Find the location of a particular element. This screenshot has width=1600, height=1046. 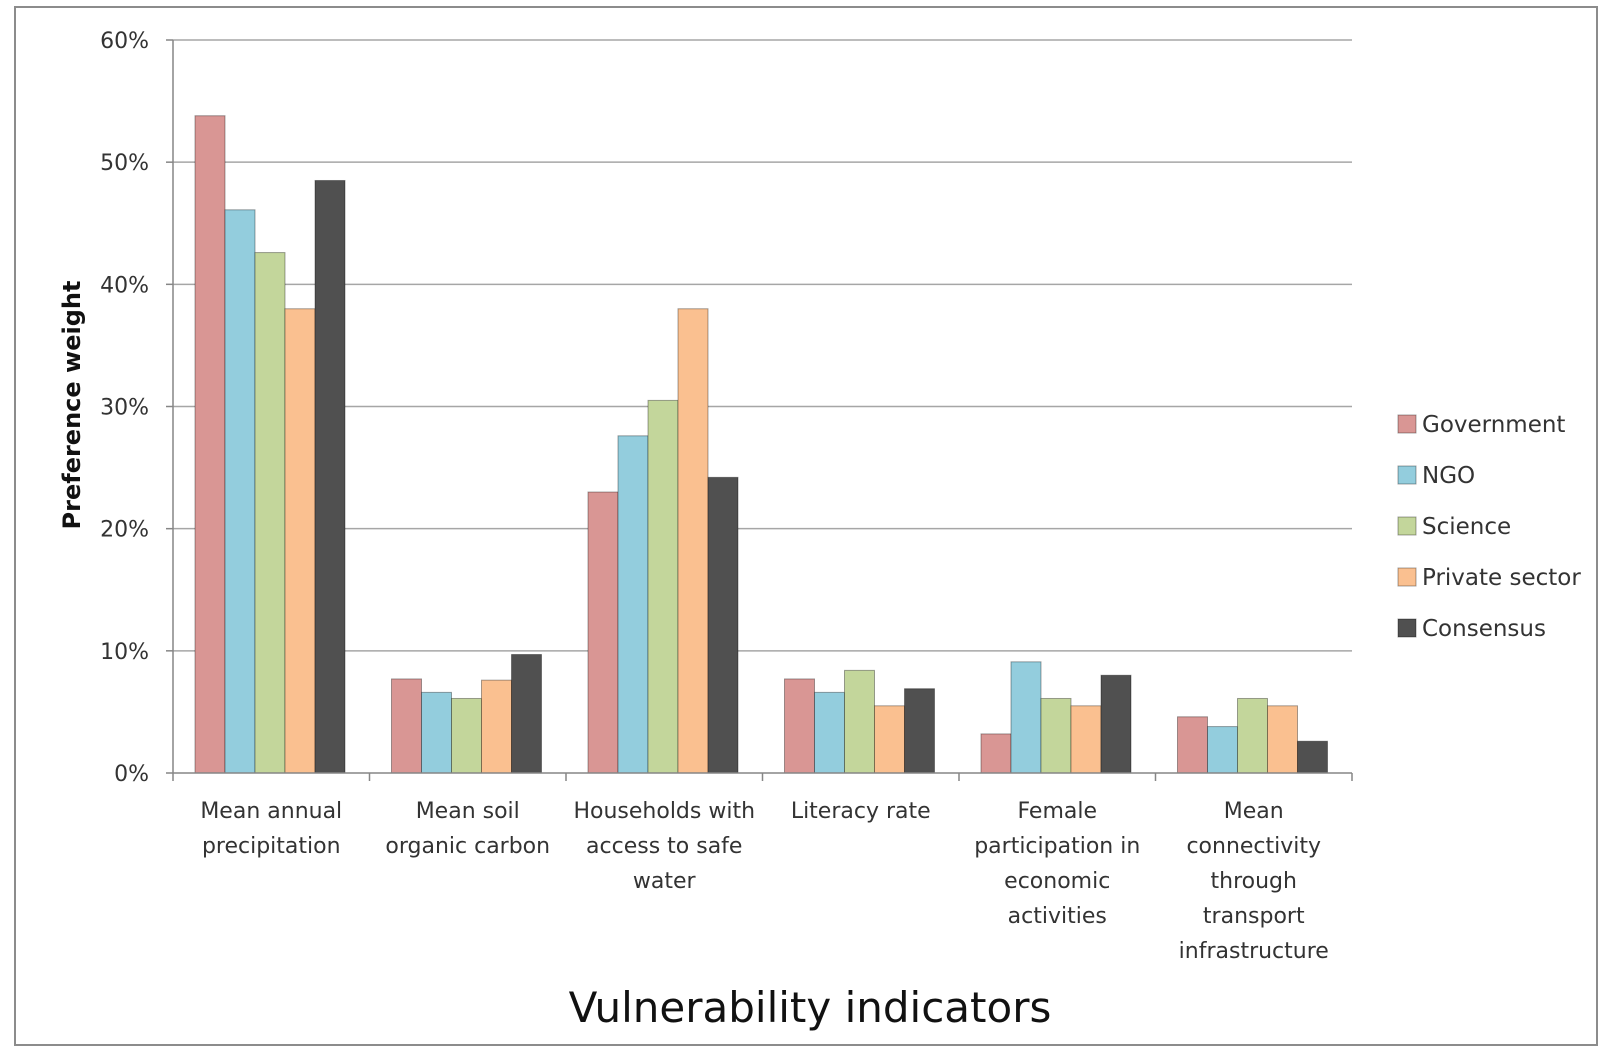

y-tick-label: 30% is located at coordinates (124, 408).